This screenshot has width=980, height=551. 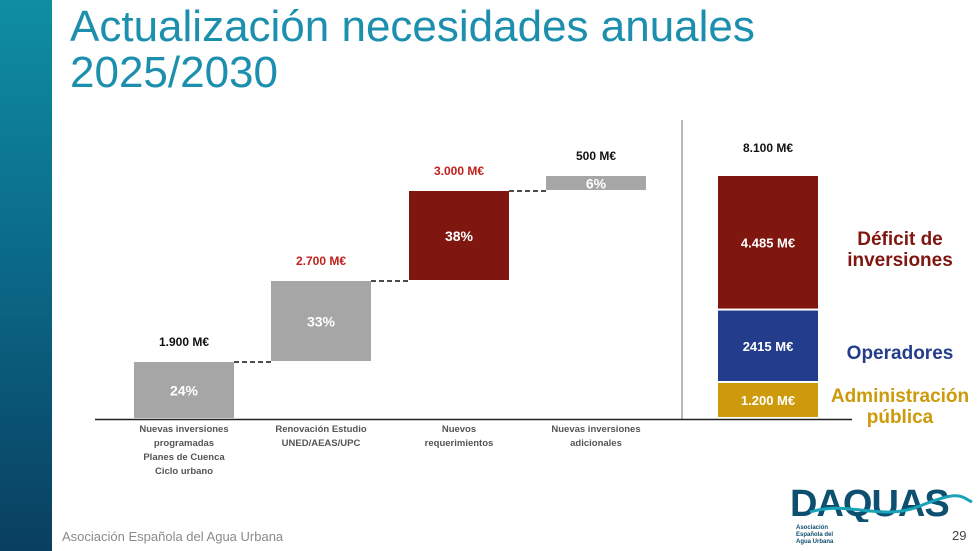 What do you see at coordinates (459, 171) in the screenshot?
I see `bar-value-label: 3.000 M€` at bounding box center [459, 171].